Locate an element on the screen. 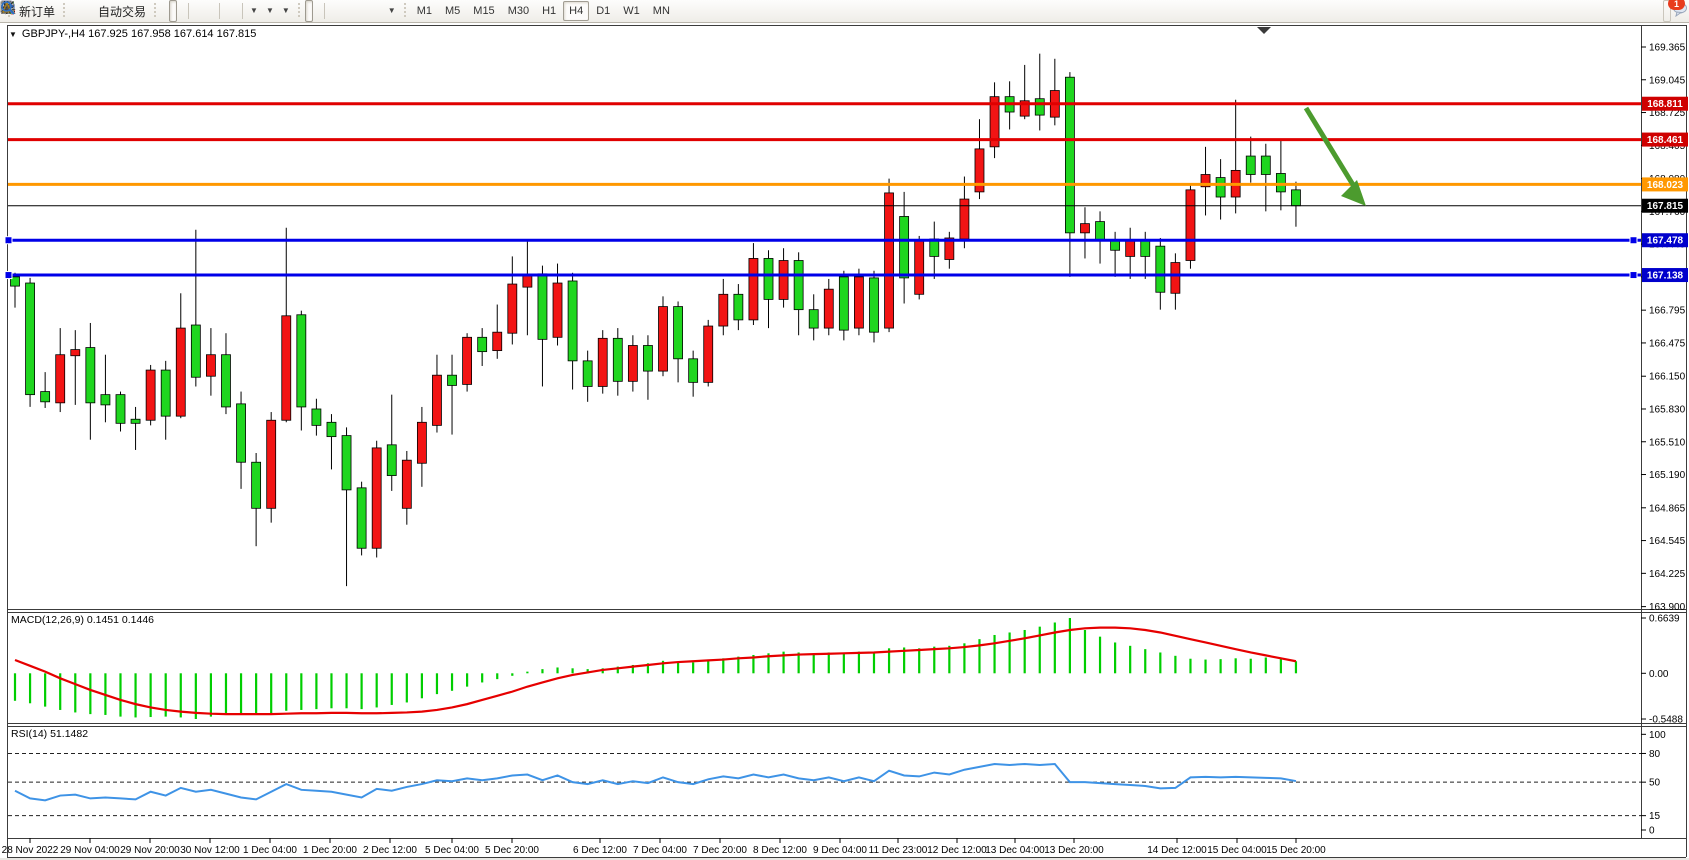  timeframe-mn-button: MN is located at coordinates (661, 11).